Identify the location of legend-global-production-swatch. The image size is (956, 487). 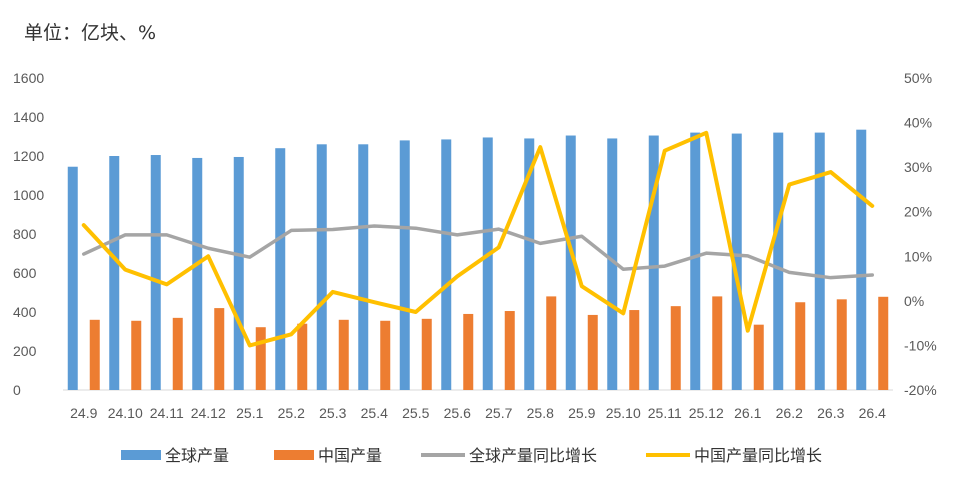
(141, 455).